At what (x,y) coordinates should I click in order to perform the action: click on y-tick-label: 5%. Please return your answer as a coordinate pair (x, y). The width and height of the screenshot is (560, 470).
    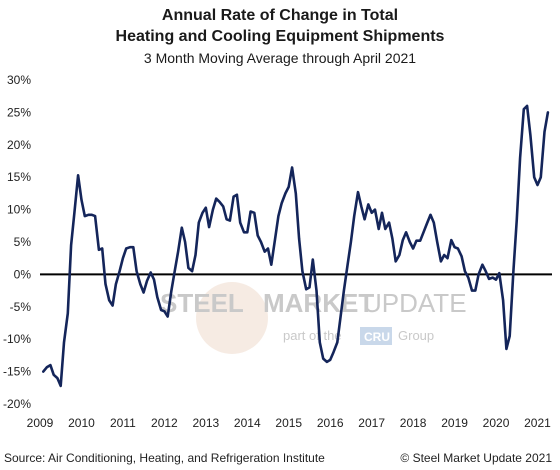
    Looking at the image, I should click on (23, 242).